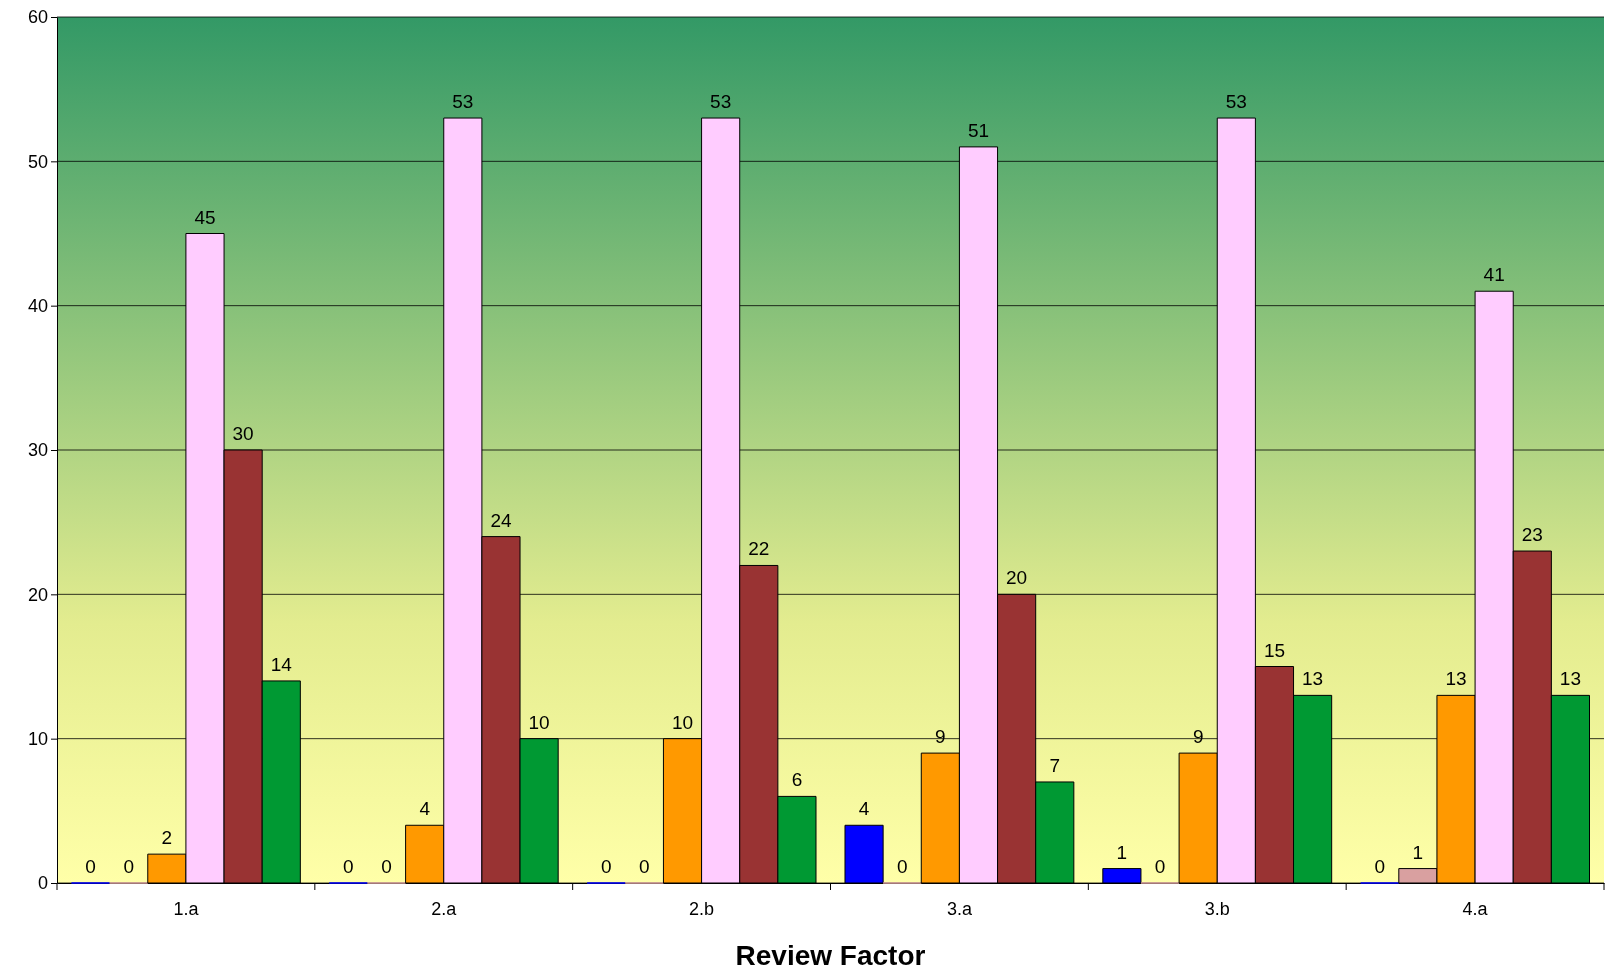 Image resolution: width=1607 pixels, height=973 pixels. Describe the element at coordinates (37, 17) in the screenshot. I see `y-tick-label: 60` at that location.